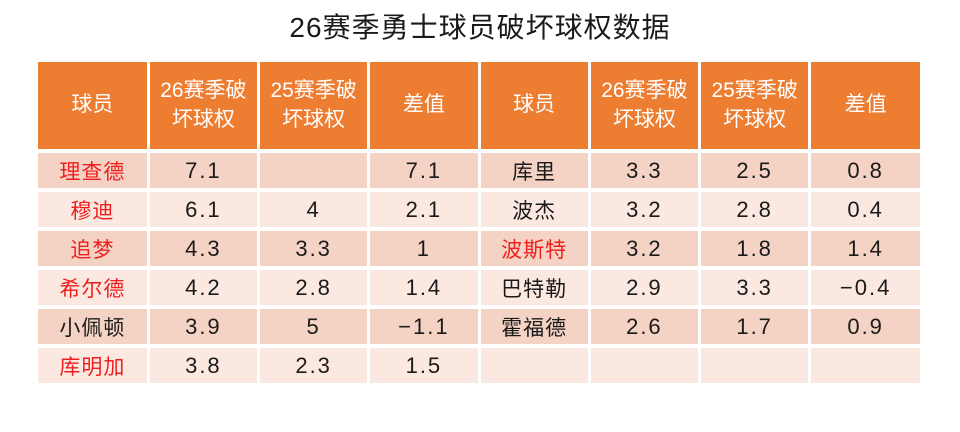 Image resolution: width=960 pixels, height=432 pixels. What do you see at coordinates (644, 105) in the screenshot?
I see `header-s26-right: 26赛季破坏球权` at bounding box center [644, 105].